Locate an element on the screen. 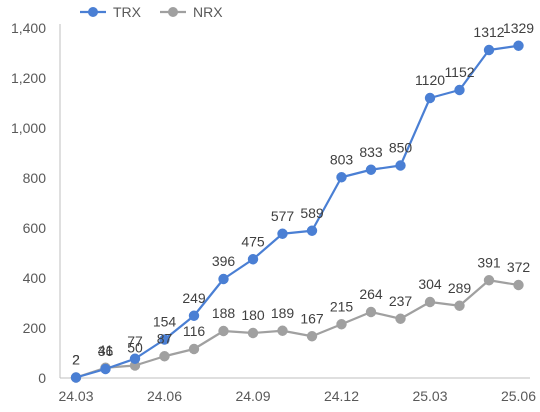 This screenshot has width=540, height=412. x-tick-label: 25.03 is located at coordinates (429, 396).